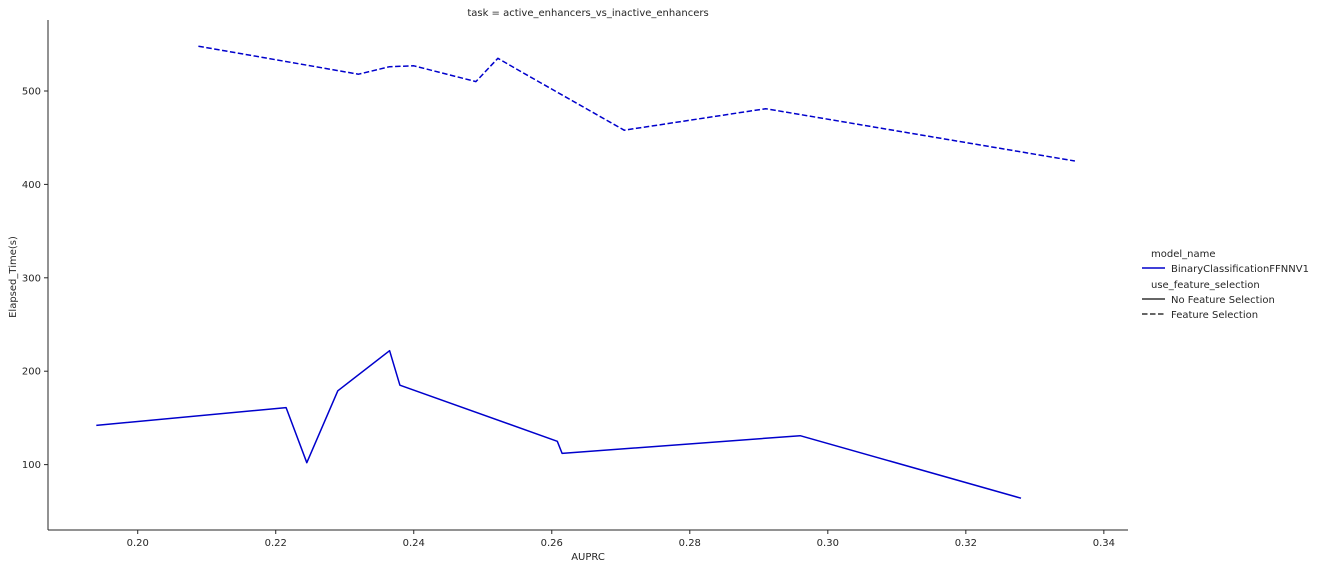  What do you see at coordinates (414, 543) in the screenshot?
I see `x-tick-label: 0.24` at bounding box center [414, 543].